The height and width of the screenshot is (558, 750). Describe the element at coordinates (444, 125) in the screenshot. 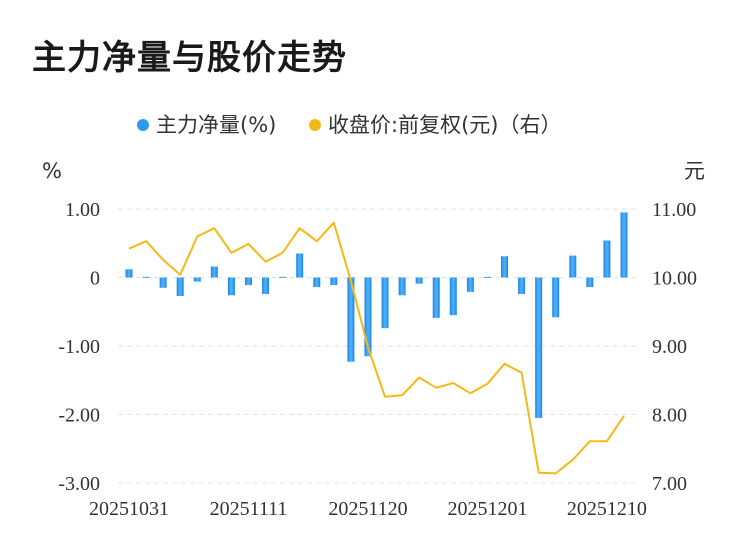

I see `legend-label-close-price: 收盘价:前复权(元)（右）` at that location.